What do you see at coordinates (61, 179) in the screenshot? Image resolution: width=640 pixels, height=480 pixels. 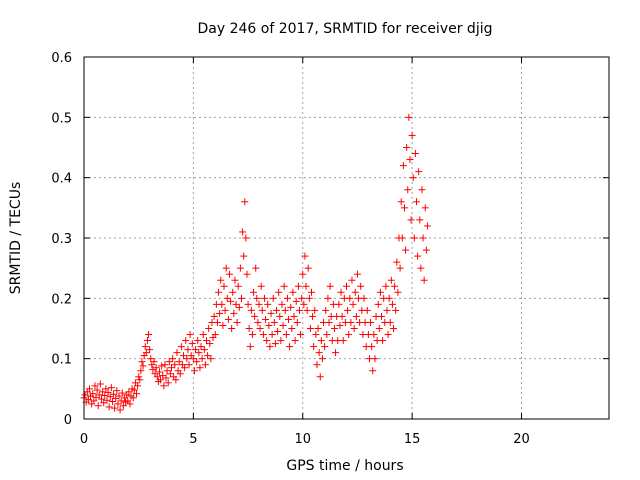 I see `y-tick-label: 0.4` at bounding box center [61, 179].